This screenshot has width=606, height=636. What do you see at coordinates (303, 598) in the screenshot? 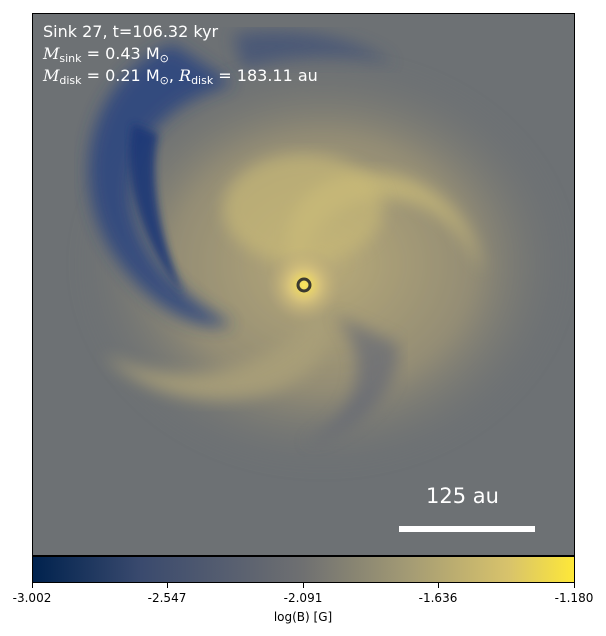
I see `colorbar-tick-label: -2.091` at bounding box center [303, 598].